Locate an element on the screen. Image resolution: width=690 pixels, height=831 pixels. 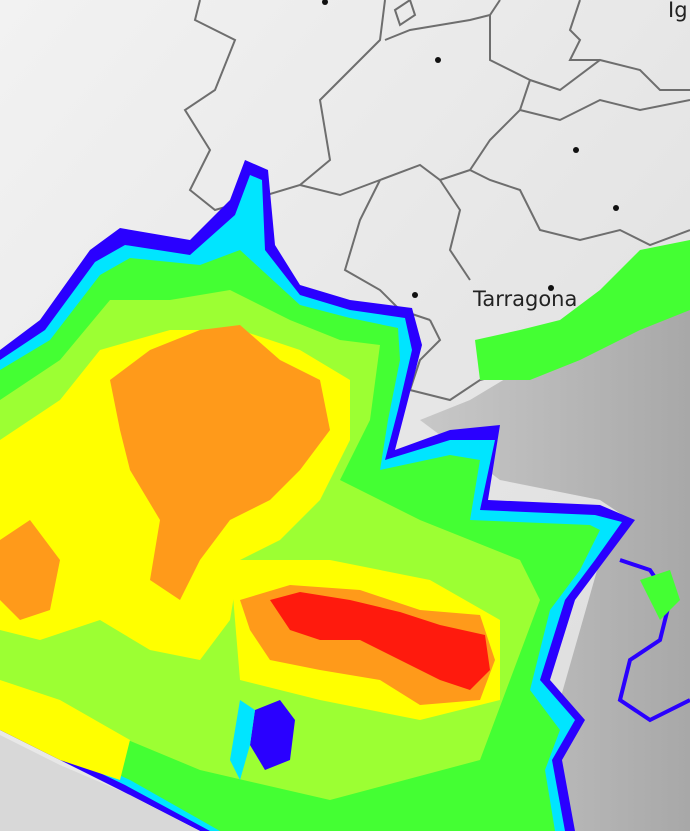
city-label-top-right: Ig is located at coordinates (678, 11).